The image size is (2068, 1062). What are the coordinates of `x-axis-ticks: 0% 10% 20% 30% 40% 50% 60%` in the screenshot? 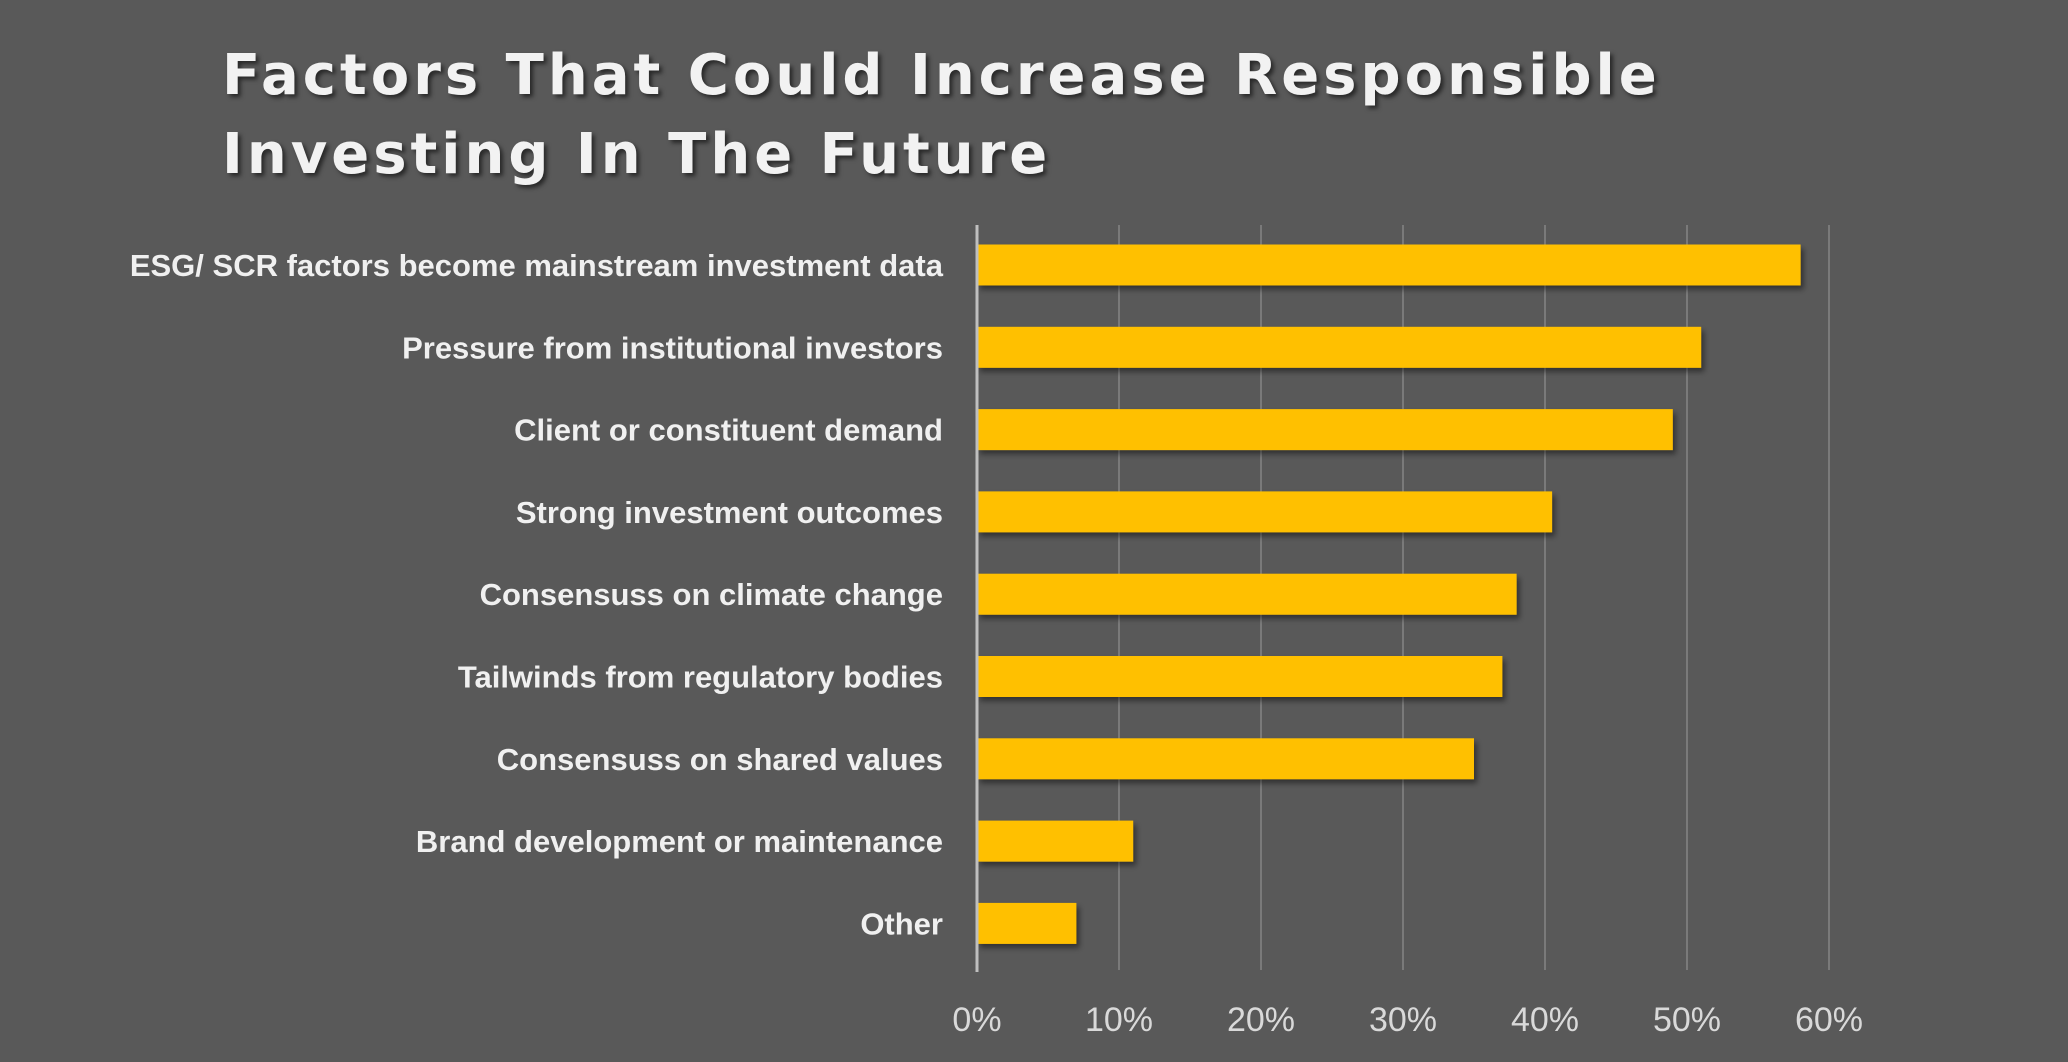 It's located at (1407, 1020).